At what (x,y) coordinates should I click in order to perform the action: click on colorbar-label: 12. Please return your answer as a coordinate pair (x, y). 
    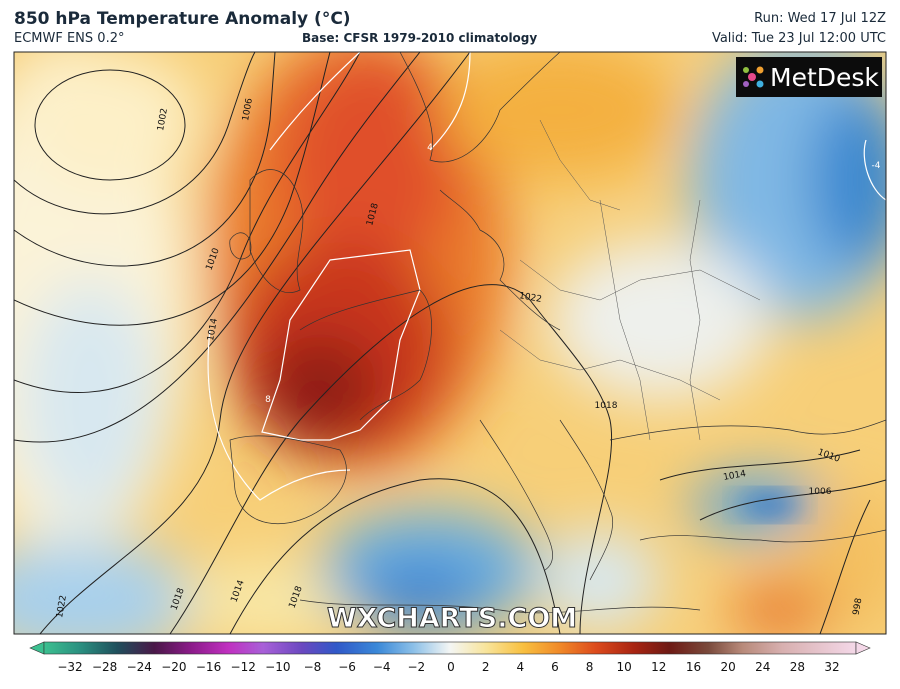
    Looking at the image, I should click on (658, 667).